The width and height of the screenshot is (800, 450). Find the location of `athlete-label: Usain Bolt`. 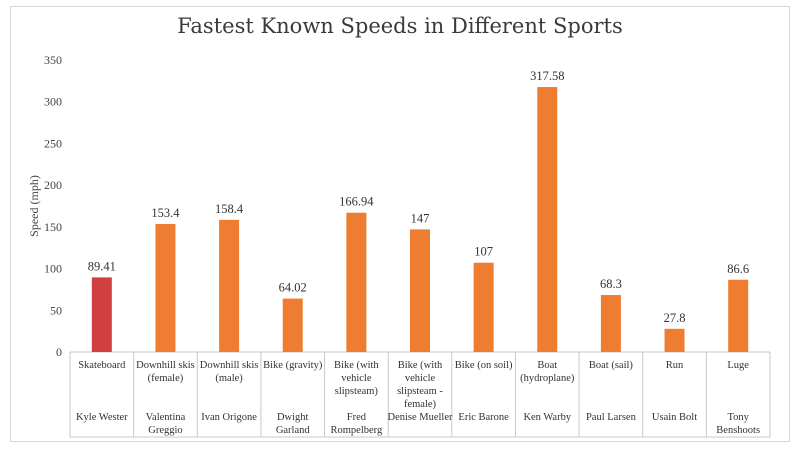

athlete-label: Usain Bolt is located at coordinates (674, 417).